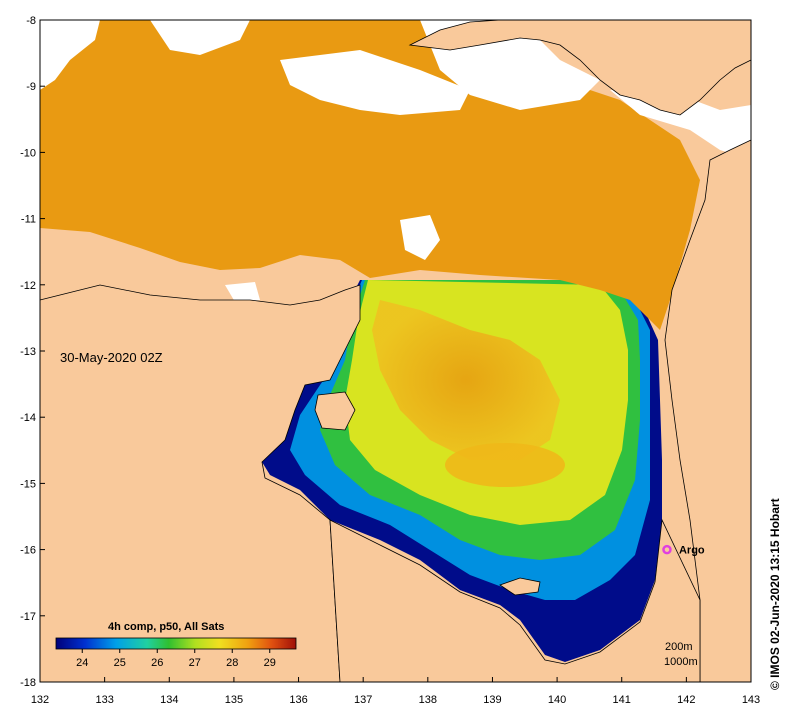 The height and width of the screenshot is (721, 791). Describe the element at coordinates (505, 465) in the screenshot. I see `sst-warm-spot` at that location.